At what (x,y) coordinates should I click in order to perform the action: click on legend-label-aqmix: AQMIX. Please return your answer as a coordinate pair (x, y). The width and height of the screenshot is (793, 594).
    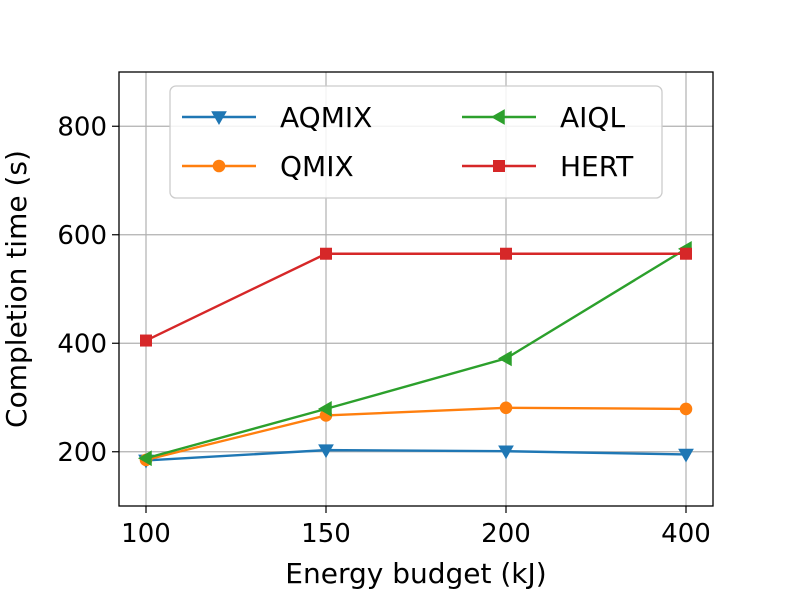
    Looking at the image, I should click on (326, 117).